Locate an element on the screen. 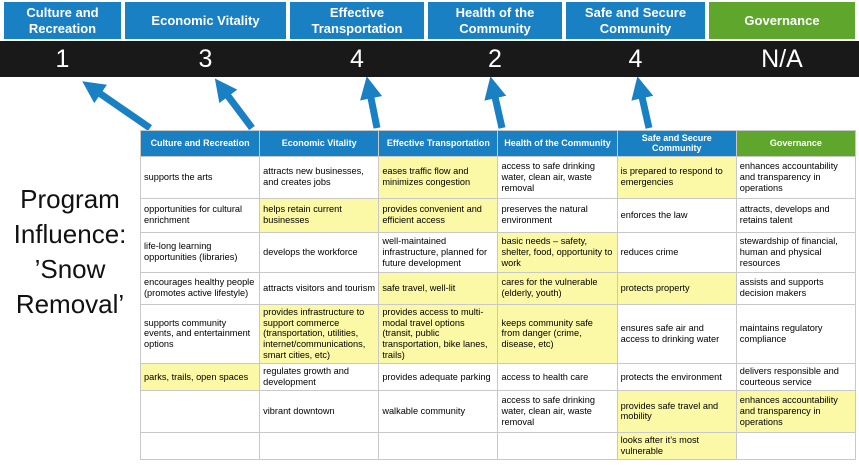 This screenshot has width=859, height=465. matrix-cell: preserves the natural environment is located at coordinates (557, 215).